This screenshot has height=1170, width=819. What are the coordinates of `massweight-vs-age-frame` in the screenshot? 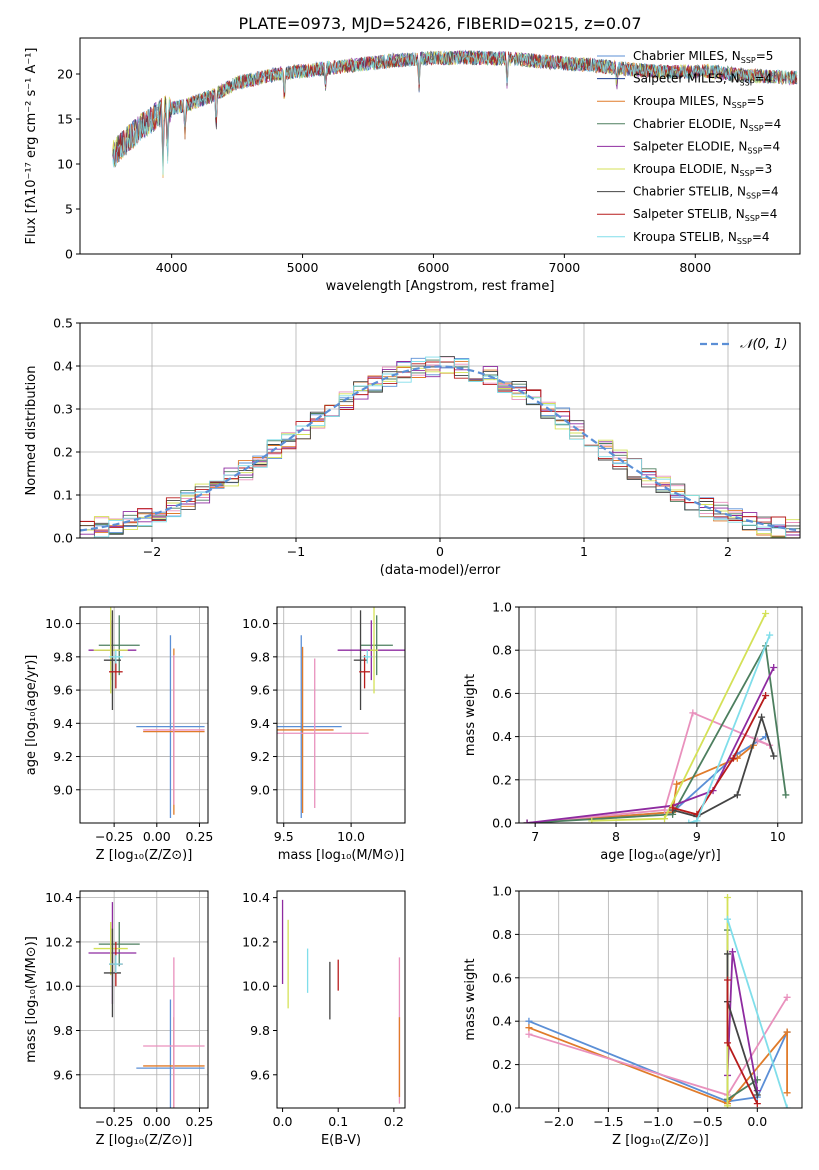 It's located at (660, 715).